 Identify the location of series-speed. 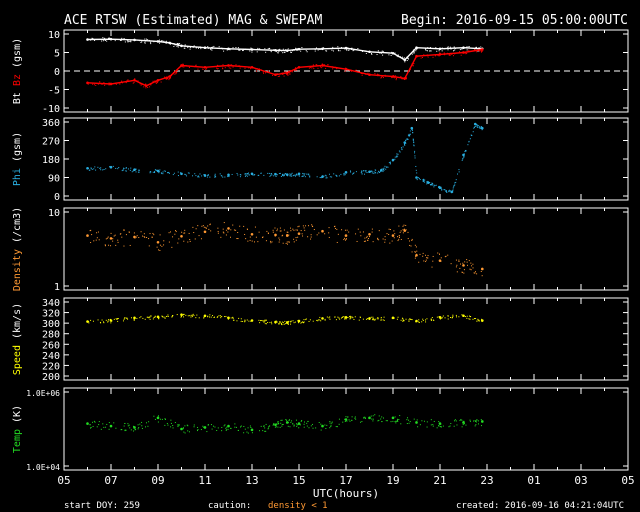
(285, 319).